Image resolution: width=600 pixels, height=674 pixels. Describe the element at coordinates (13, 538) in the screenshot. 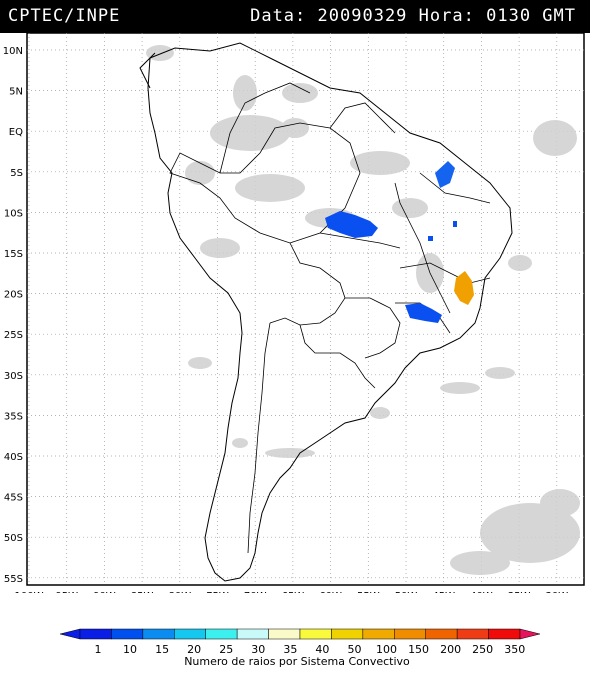

I see `lat-label: 50S` at that location.